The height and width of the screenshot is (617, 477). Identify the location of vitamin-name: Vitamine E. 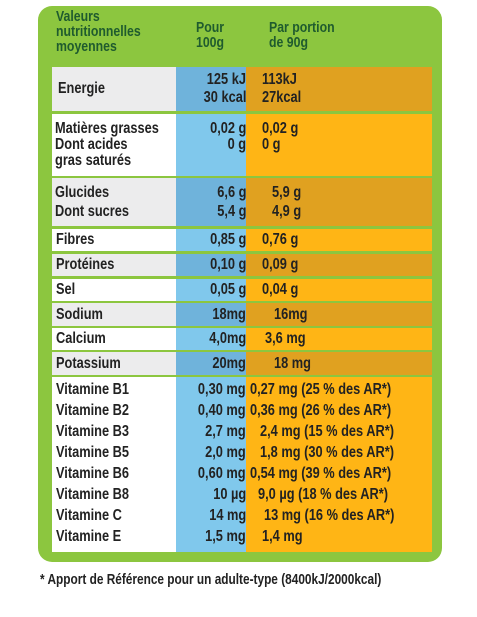
(89, 536).